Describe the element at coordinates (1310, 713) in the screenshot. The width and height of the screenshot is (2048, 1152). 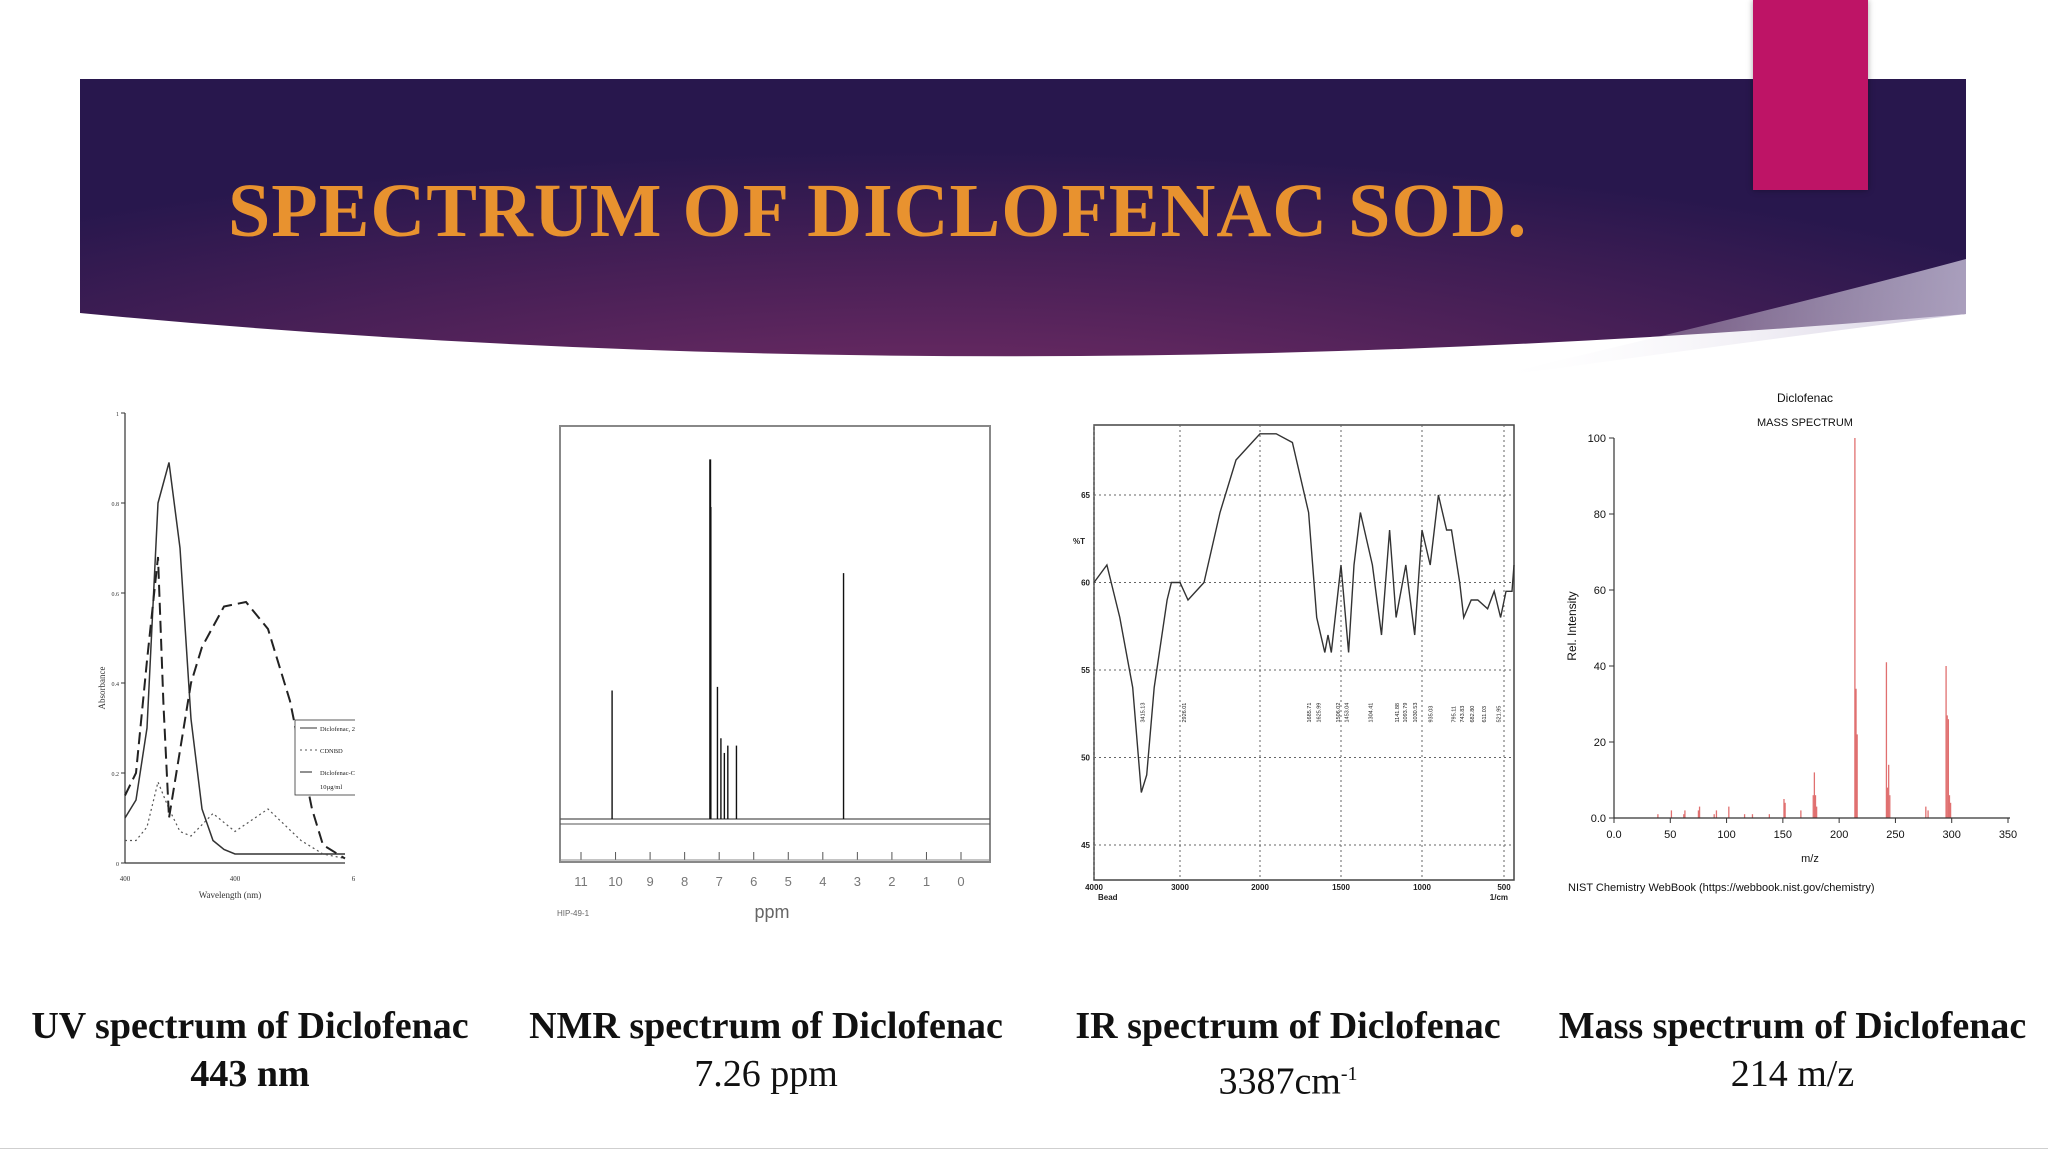
I see `ir-peak-label: 1685.71` at that location.